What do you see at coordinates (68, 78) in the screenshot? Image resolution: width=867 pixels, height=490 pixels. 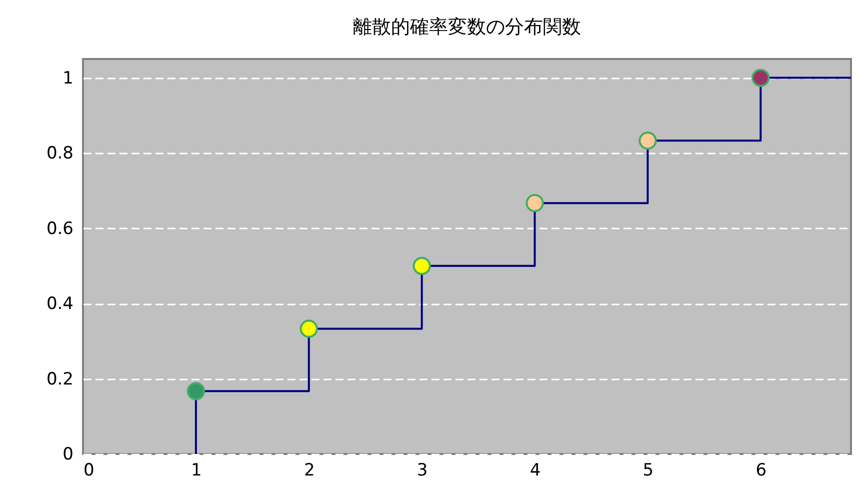 I see `y-tick-label: 1` at bounding box center [68, 78].